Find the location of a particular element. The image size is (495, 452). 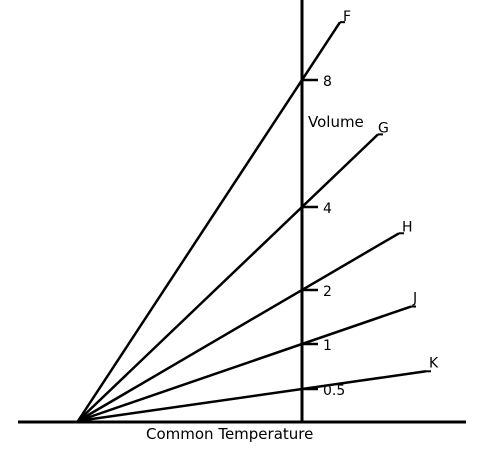

line-label-h: H is located at coordinates (407, 227).